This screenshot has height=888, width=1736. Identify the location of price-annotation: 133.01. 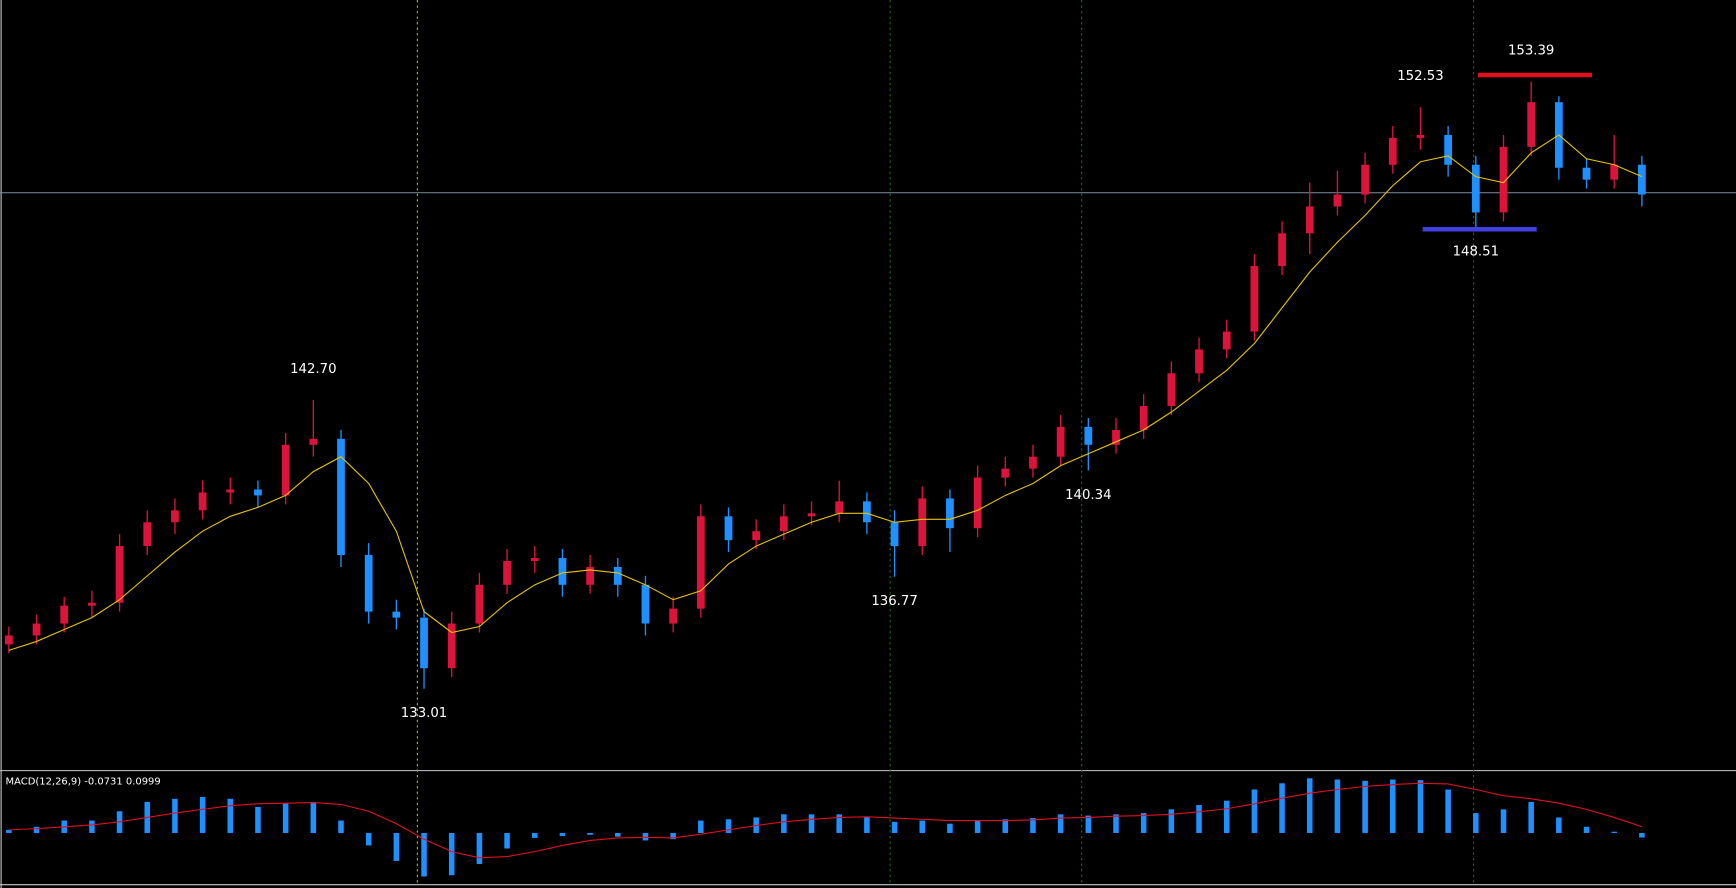
(424, 713).